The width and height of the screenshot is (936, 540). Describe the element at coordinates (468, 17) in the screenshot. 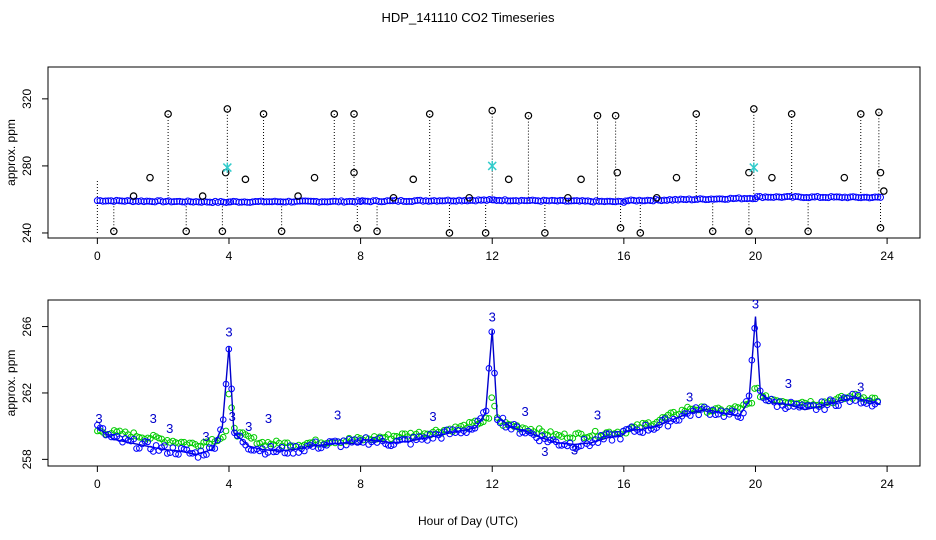

I see `figure-title: HDP_141110 CO2 Timeseries` at that location.